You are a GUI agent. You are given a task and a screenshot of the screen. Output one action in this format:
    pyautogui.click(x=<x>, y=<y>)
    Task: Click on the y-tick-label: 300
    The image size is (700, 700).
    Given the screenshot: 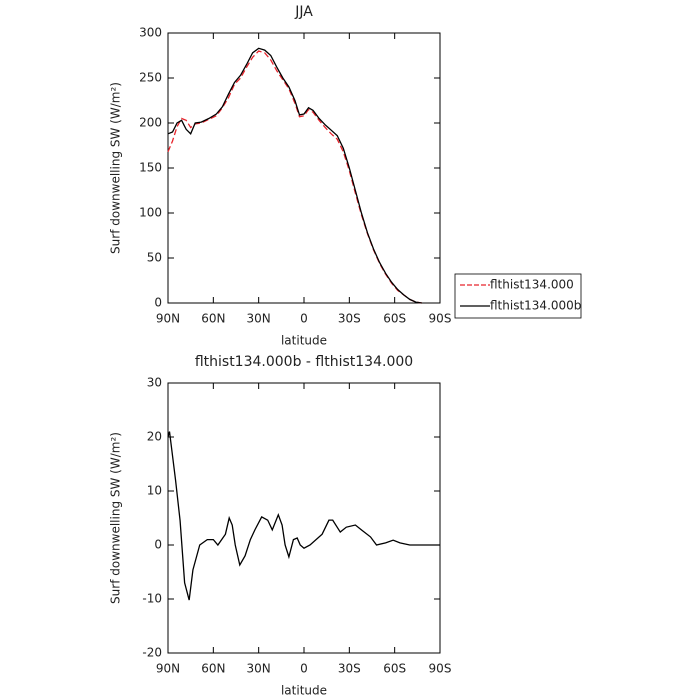 What is the action you would take?
    pyautogui.click(x=150, y=33)
    